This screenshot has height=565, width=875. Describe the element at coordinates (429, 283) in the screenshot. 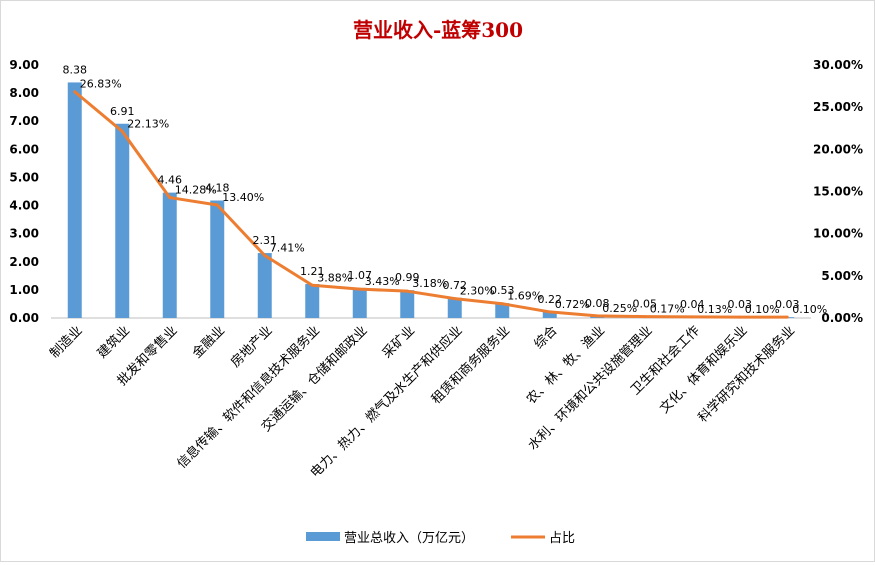

I see `share-value-label: 3.18%` at that location.